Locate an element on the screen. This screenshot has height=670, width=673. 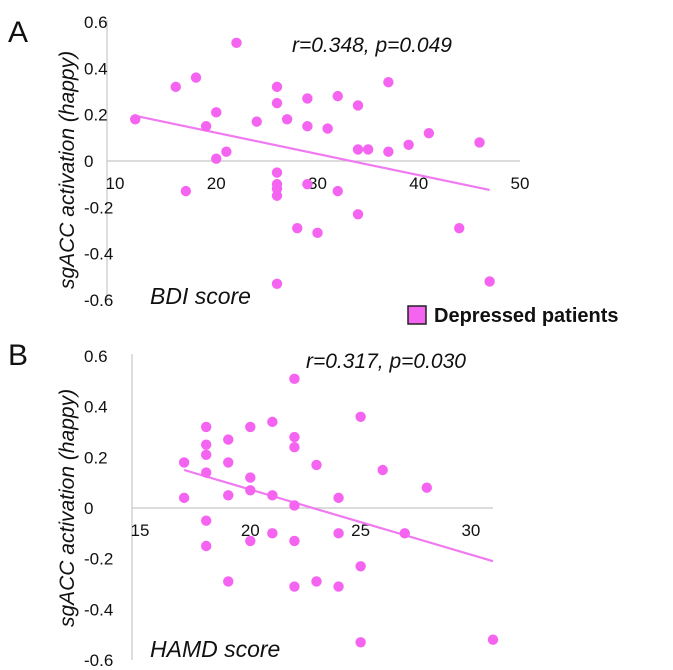
x-tick-label-b: 15 is located at coordinates (140, 530).